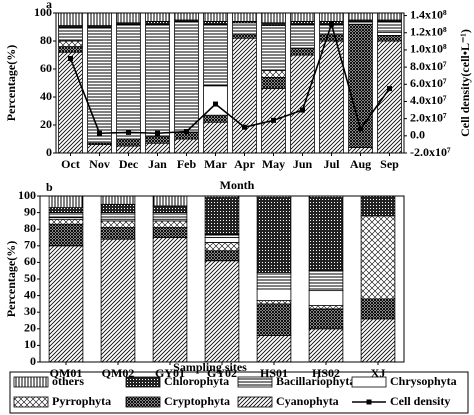 Image resolution: width=474 pixels, height=415 pixels. I want to click on legend-label: Cryptophyta, so click(197, 401).